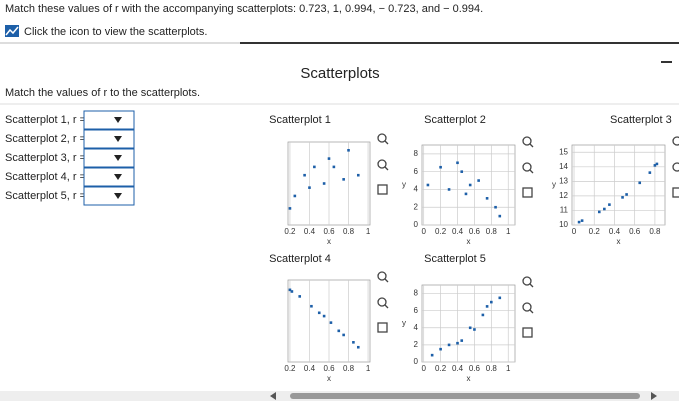 The height and width of the screenshot is (411, 679). I want to click on hint: Click the icon to view the scatterplots., so click(115, 32).